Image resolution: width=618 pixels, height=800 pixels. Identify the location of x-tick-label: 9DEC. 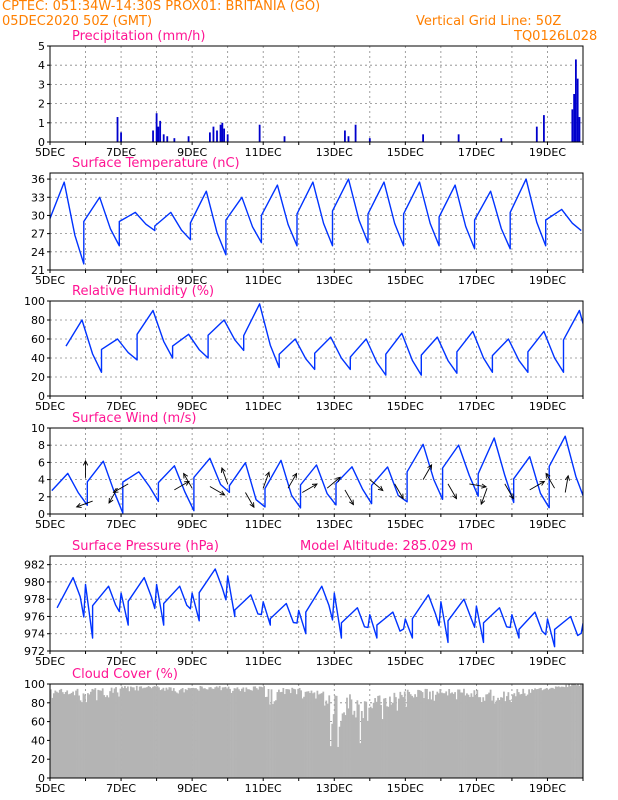
(192, 280).